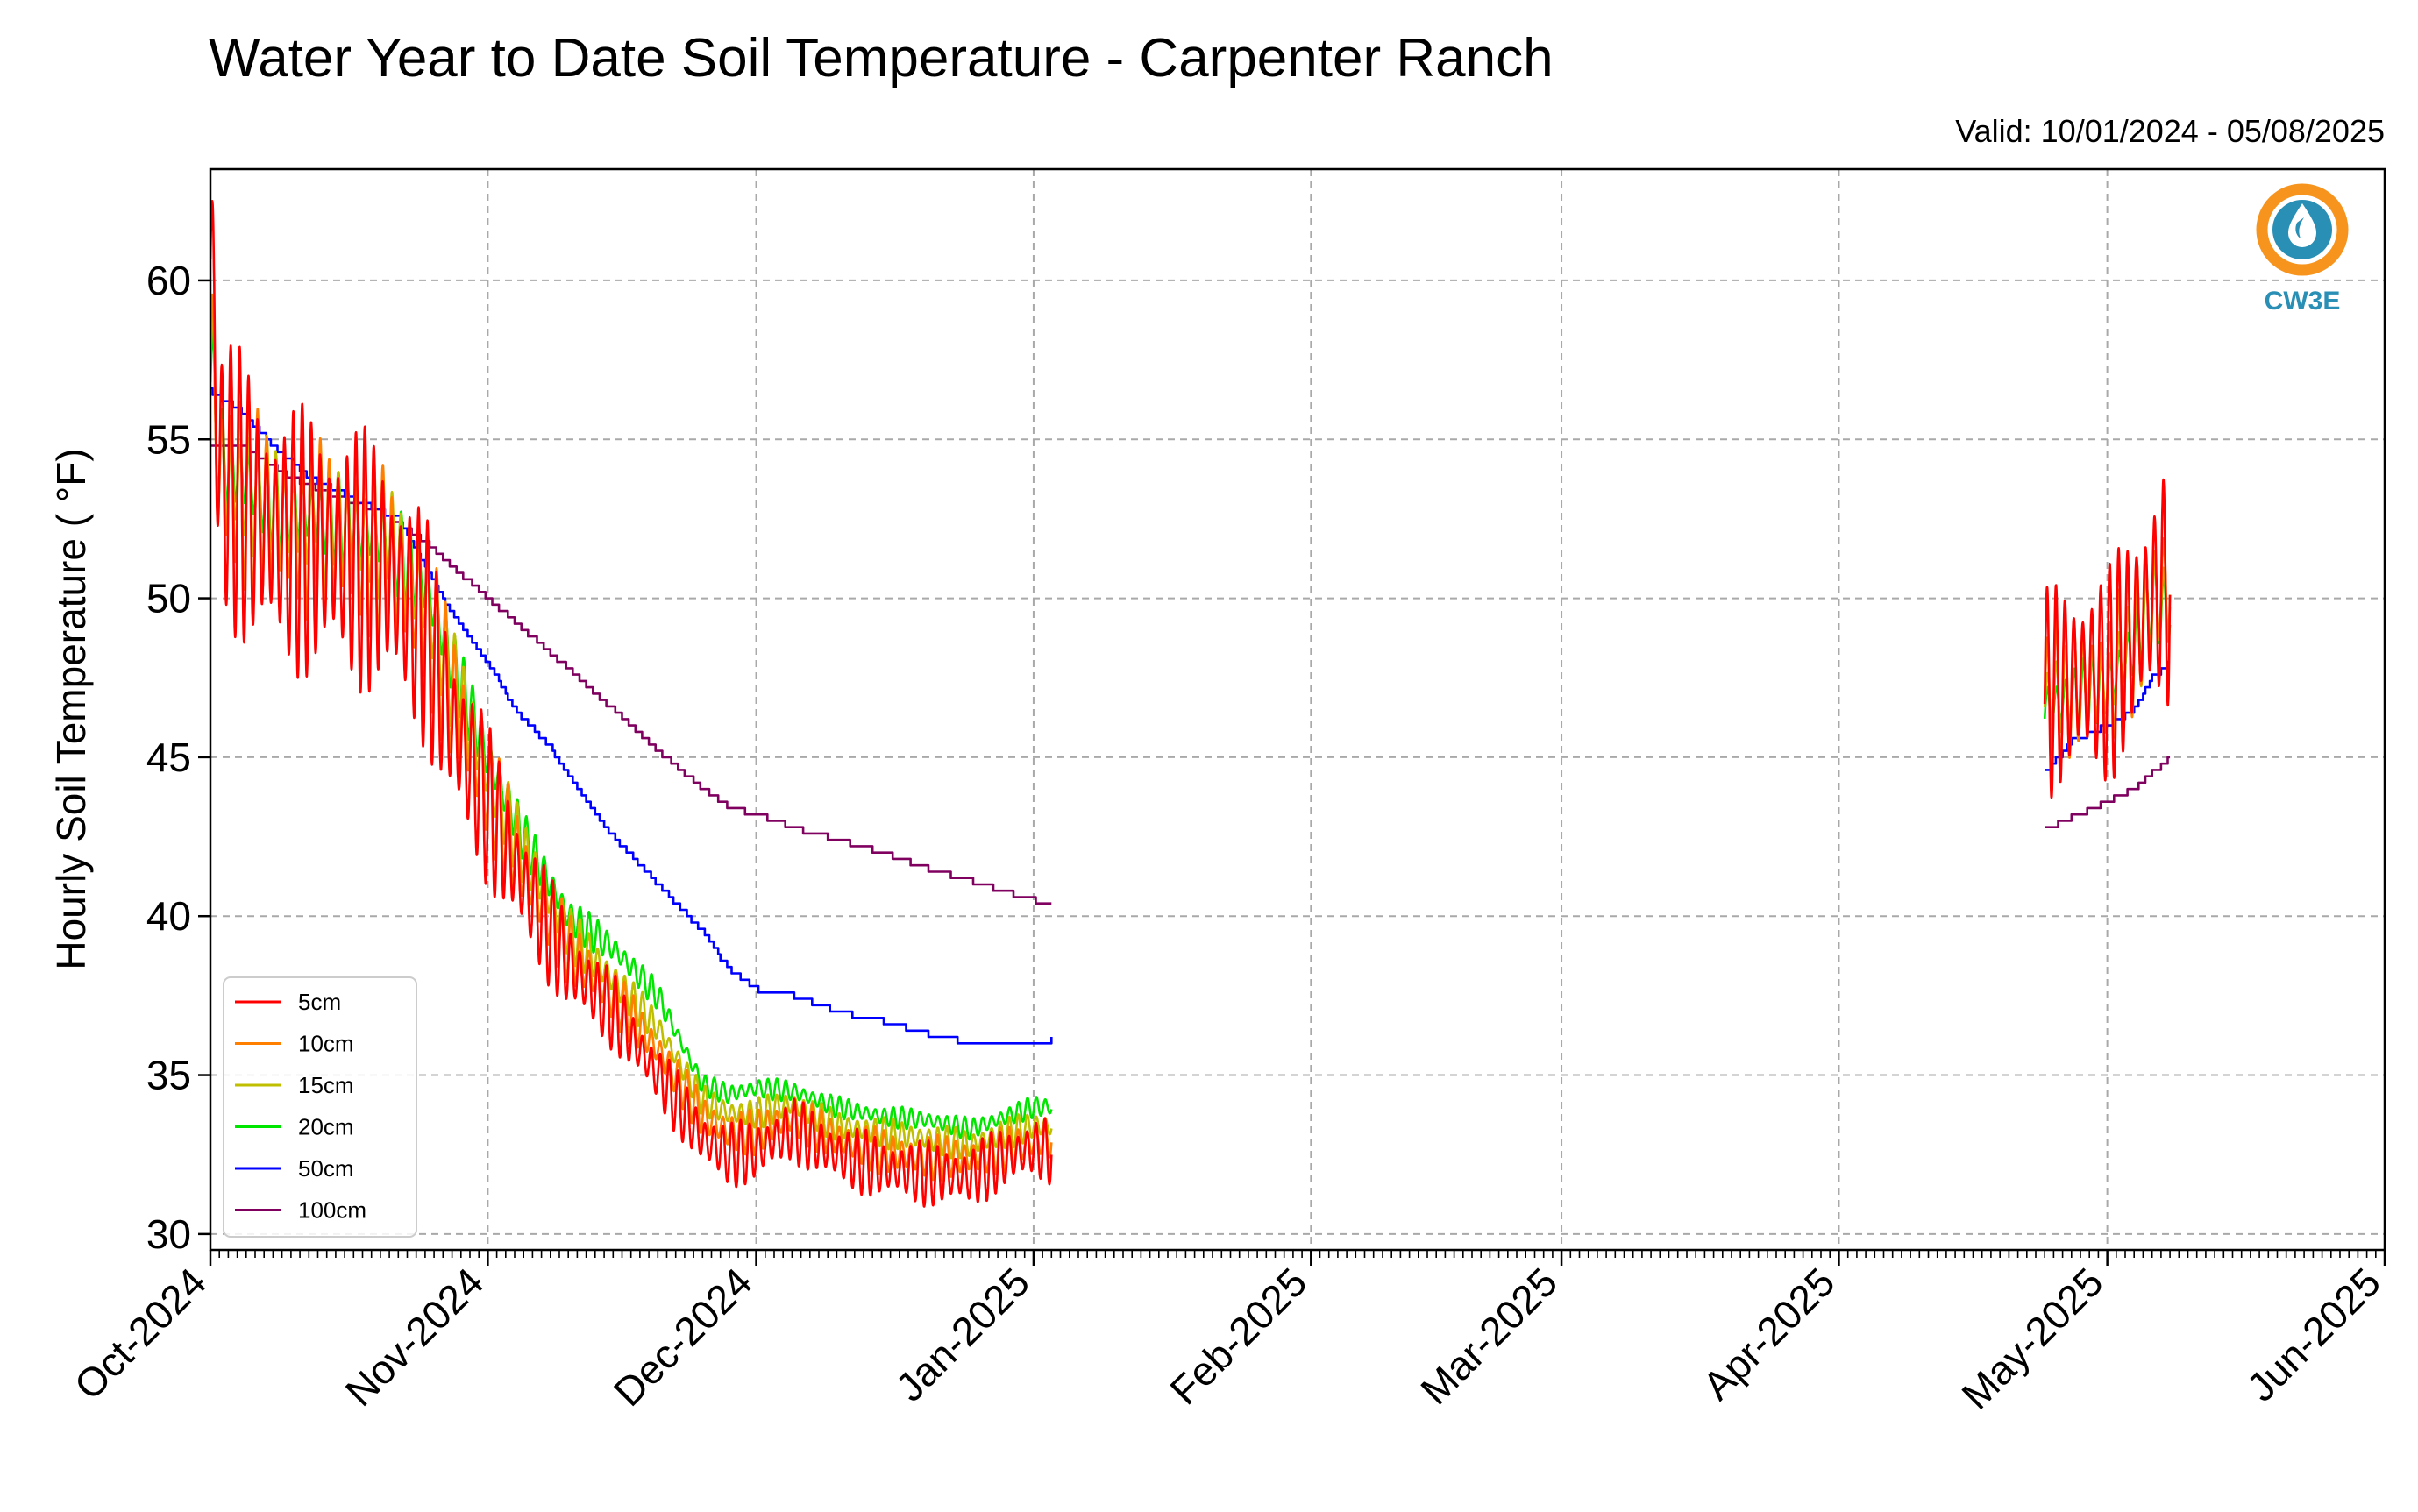  Describe the element at coordinates (326, 1044) in the screenshot. I see `legend-label-10cm: 10cm` at that location.